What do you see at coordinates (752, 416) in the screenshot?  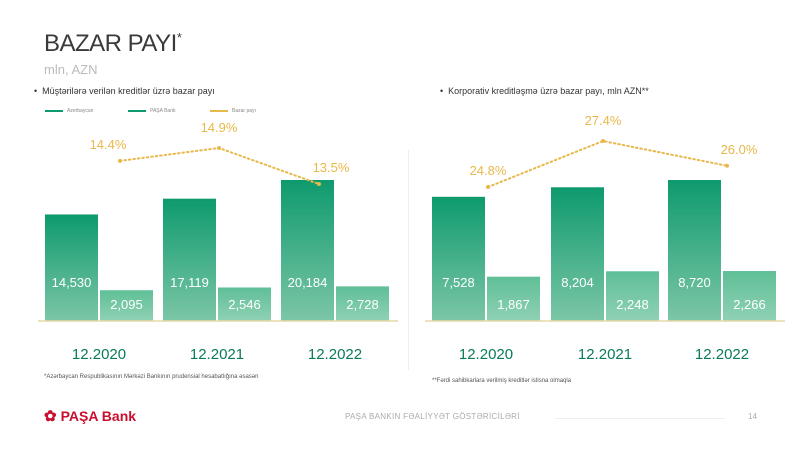 I see `page-number: 14` at bounding box center [752, 416].